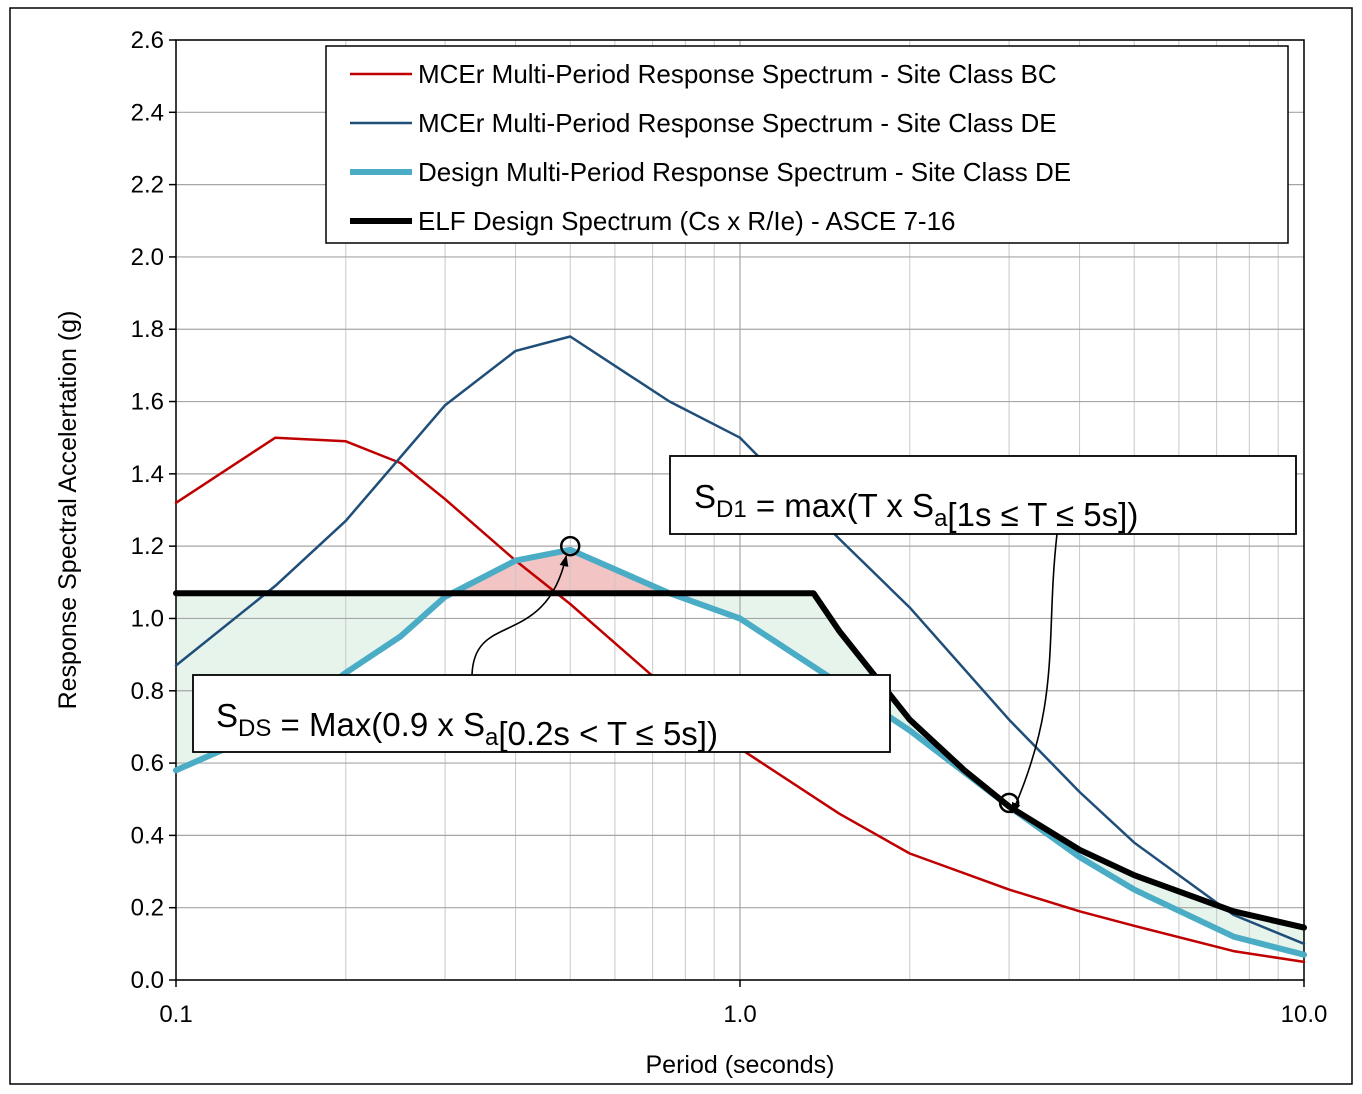 Image resolution: width=1362 pixels, height=1094 pixels. I want to click on annotation-subscript: DS, so click(254, 728).